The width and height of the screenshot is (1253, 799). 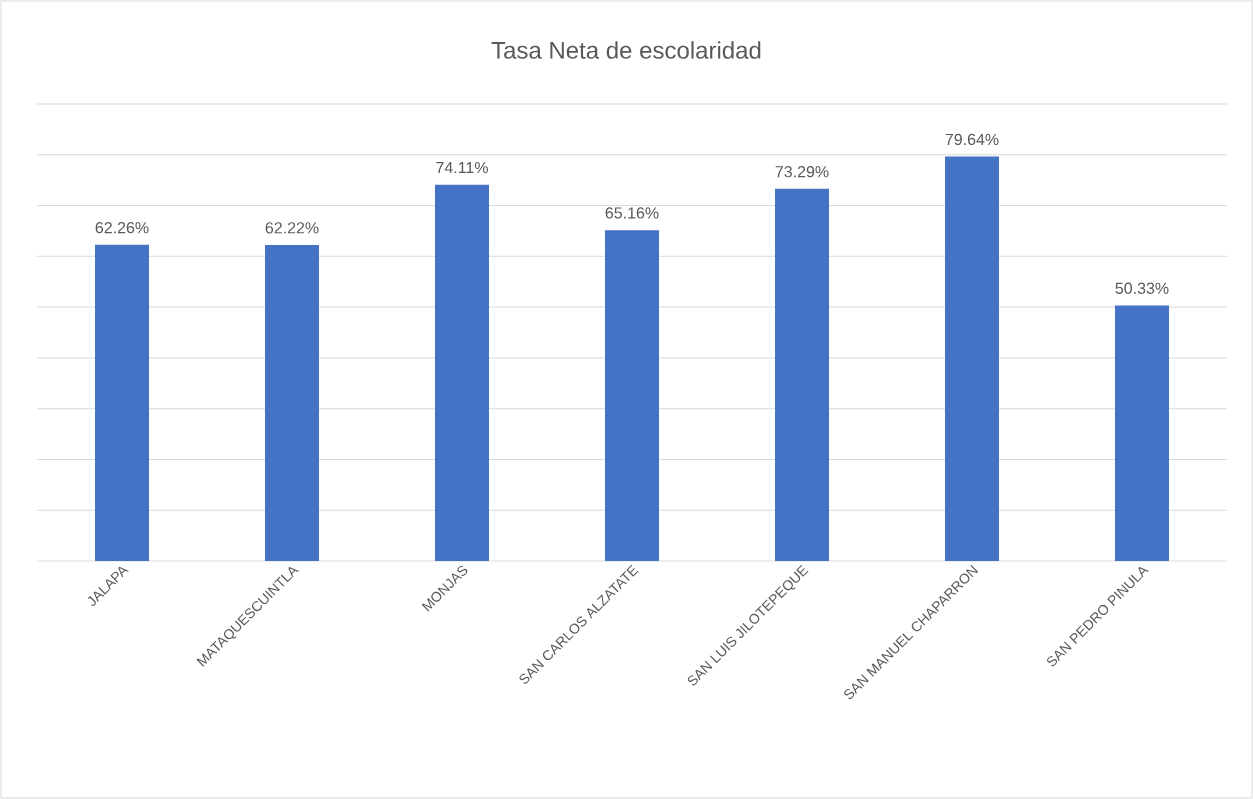 I want to click on chart-title: Tasa Neta de escolaridad, so click(x=626, y=50).